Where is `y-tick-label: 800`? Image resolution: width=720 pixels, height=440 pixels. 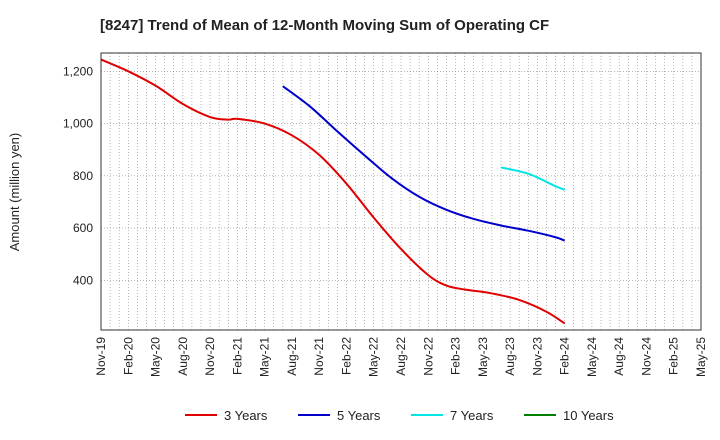
y-tick-label: 800 is located at coordinates (83, 176).